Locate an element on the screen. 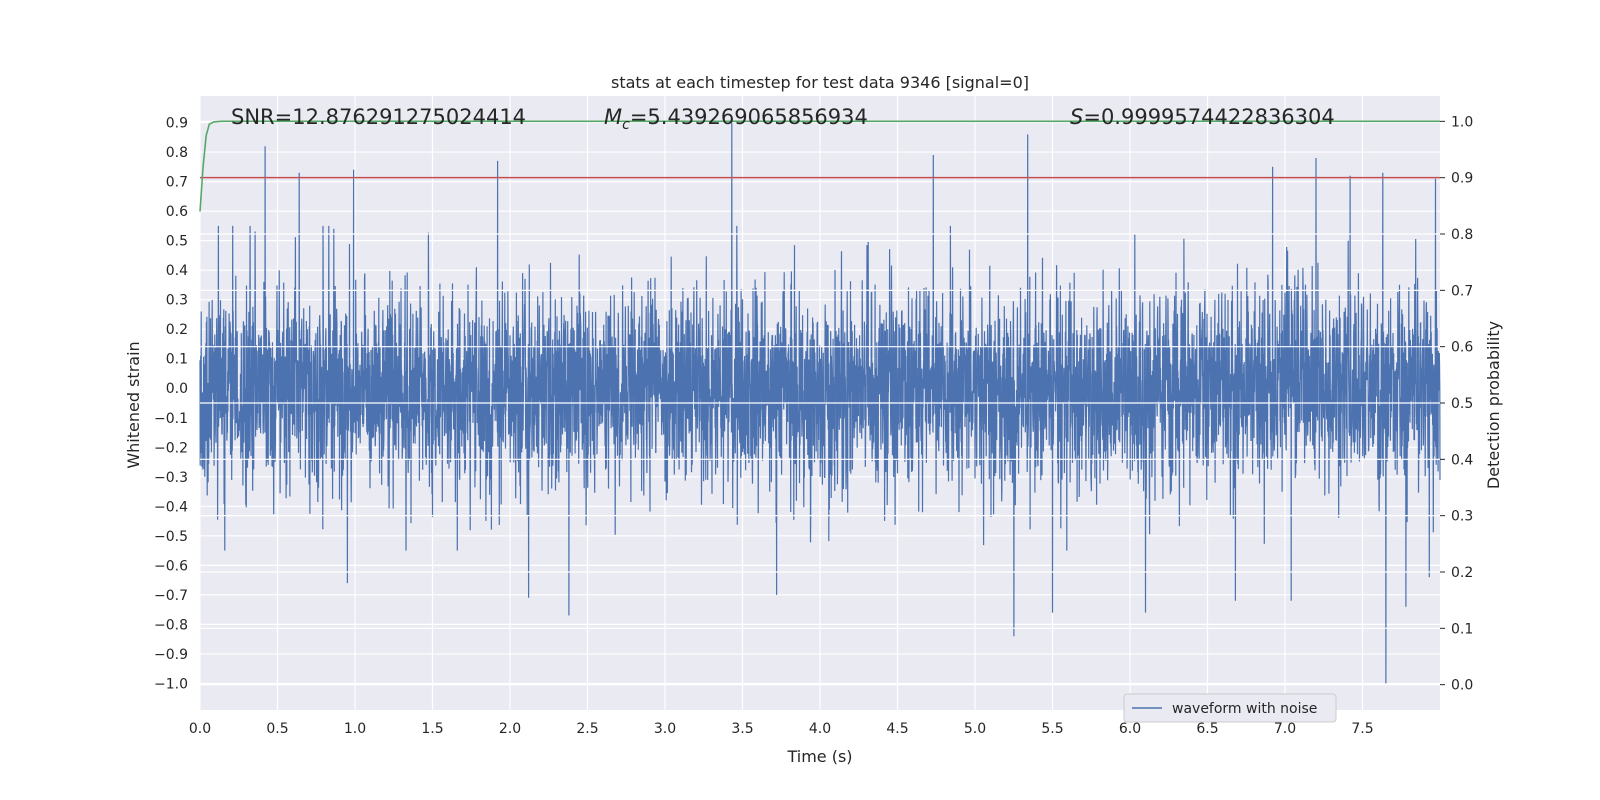 Image resolution: width=1600 pixels, height=800 pixels. y2-axis-label: Detection probability is located at coordinates (1493, 405).